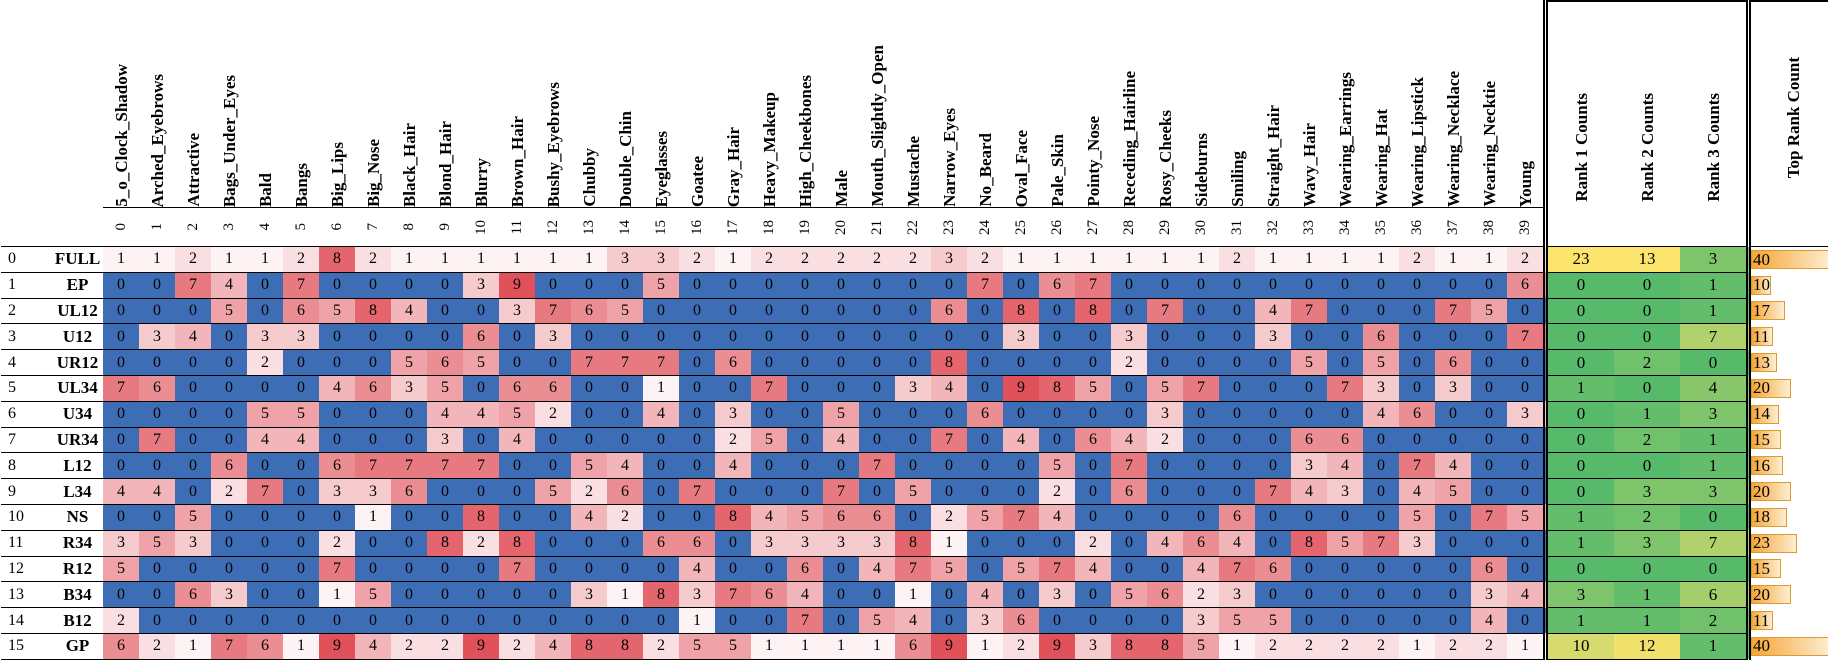  I want to click on row-label: UL34, so click(77, 388).